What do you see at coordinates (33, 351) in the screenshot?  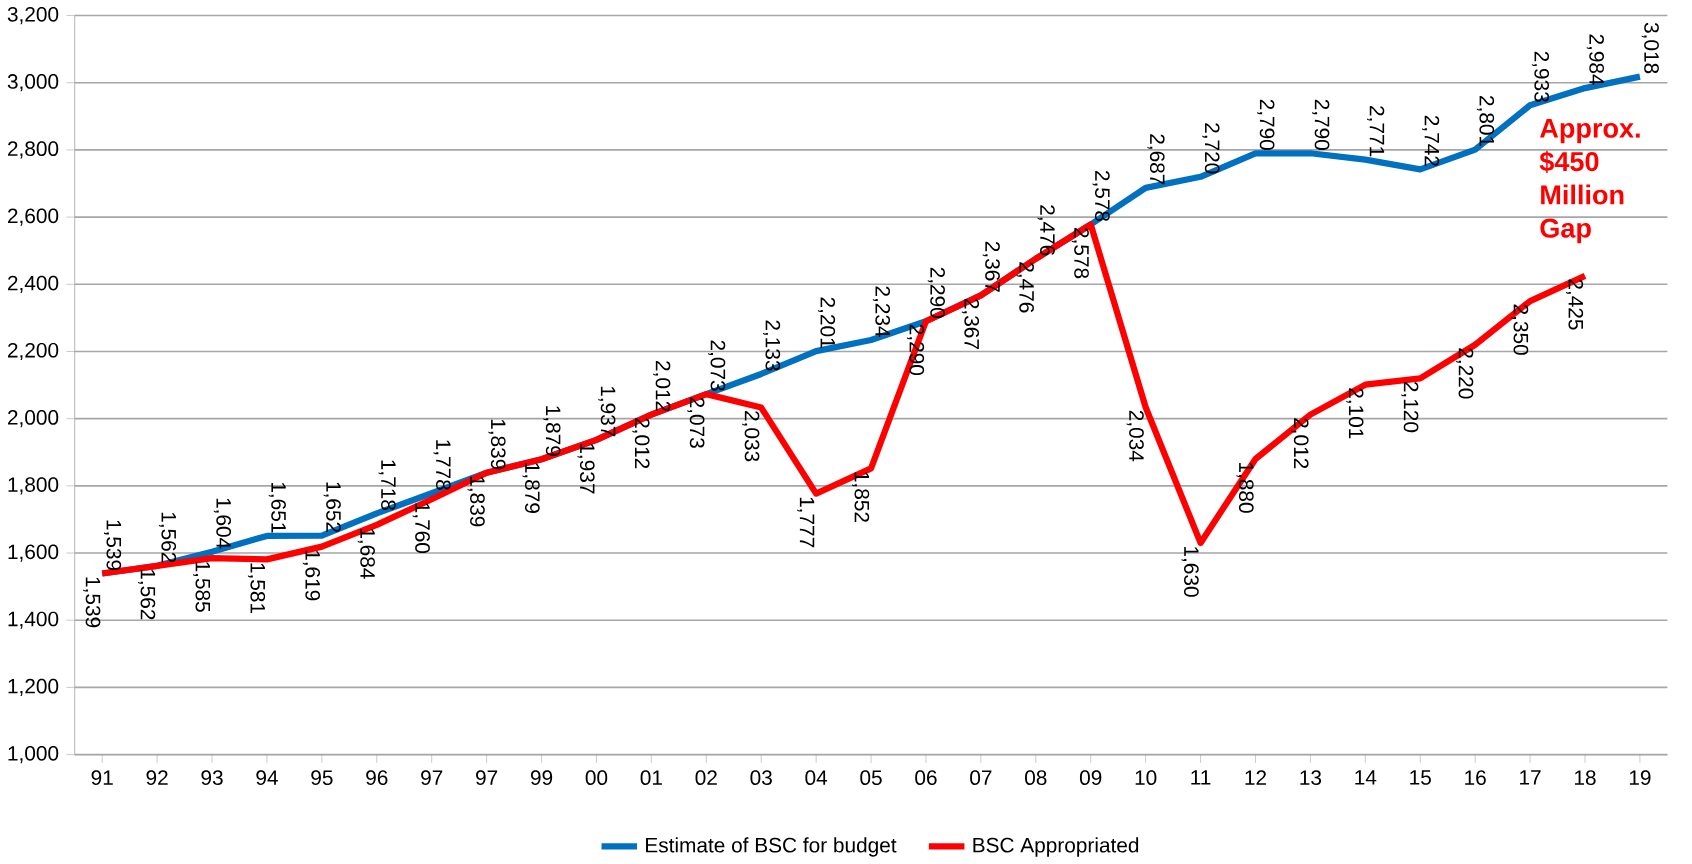 I see `y-tick-label: 2,200` at bounding box center [33, 351].